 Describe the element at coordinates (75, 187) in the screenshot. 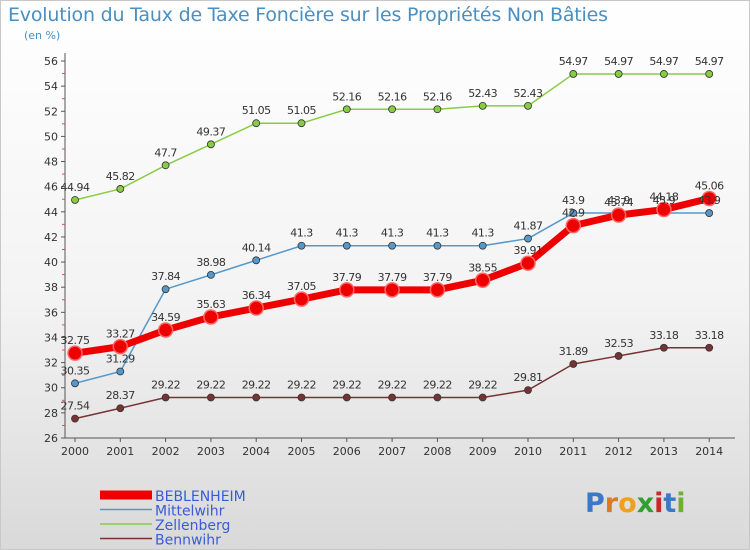

I see `data-label-zellenberg: 44.94` at that location.